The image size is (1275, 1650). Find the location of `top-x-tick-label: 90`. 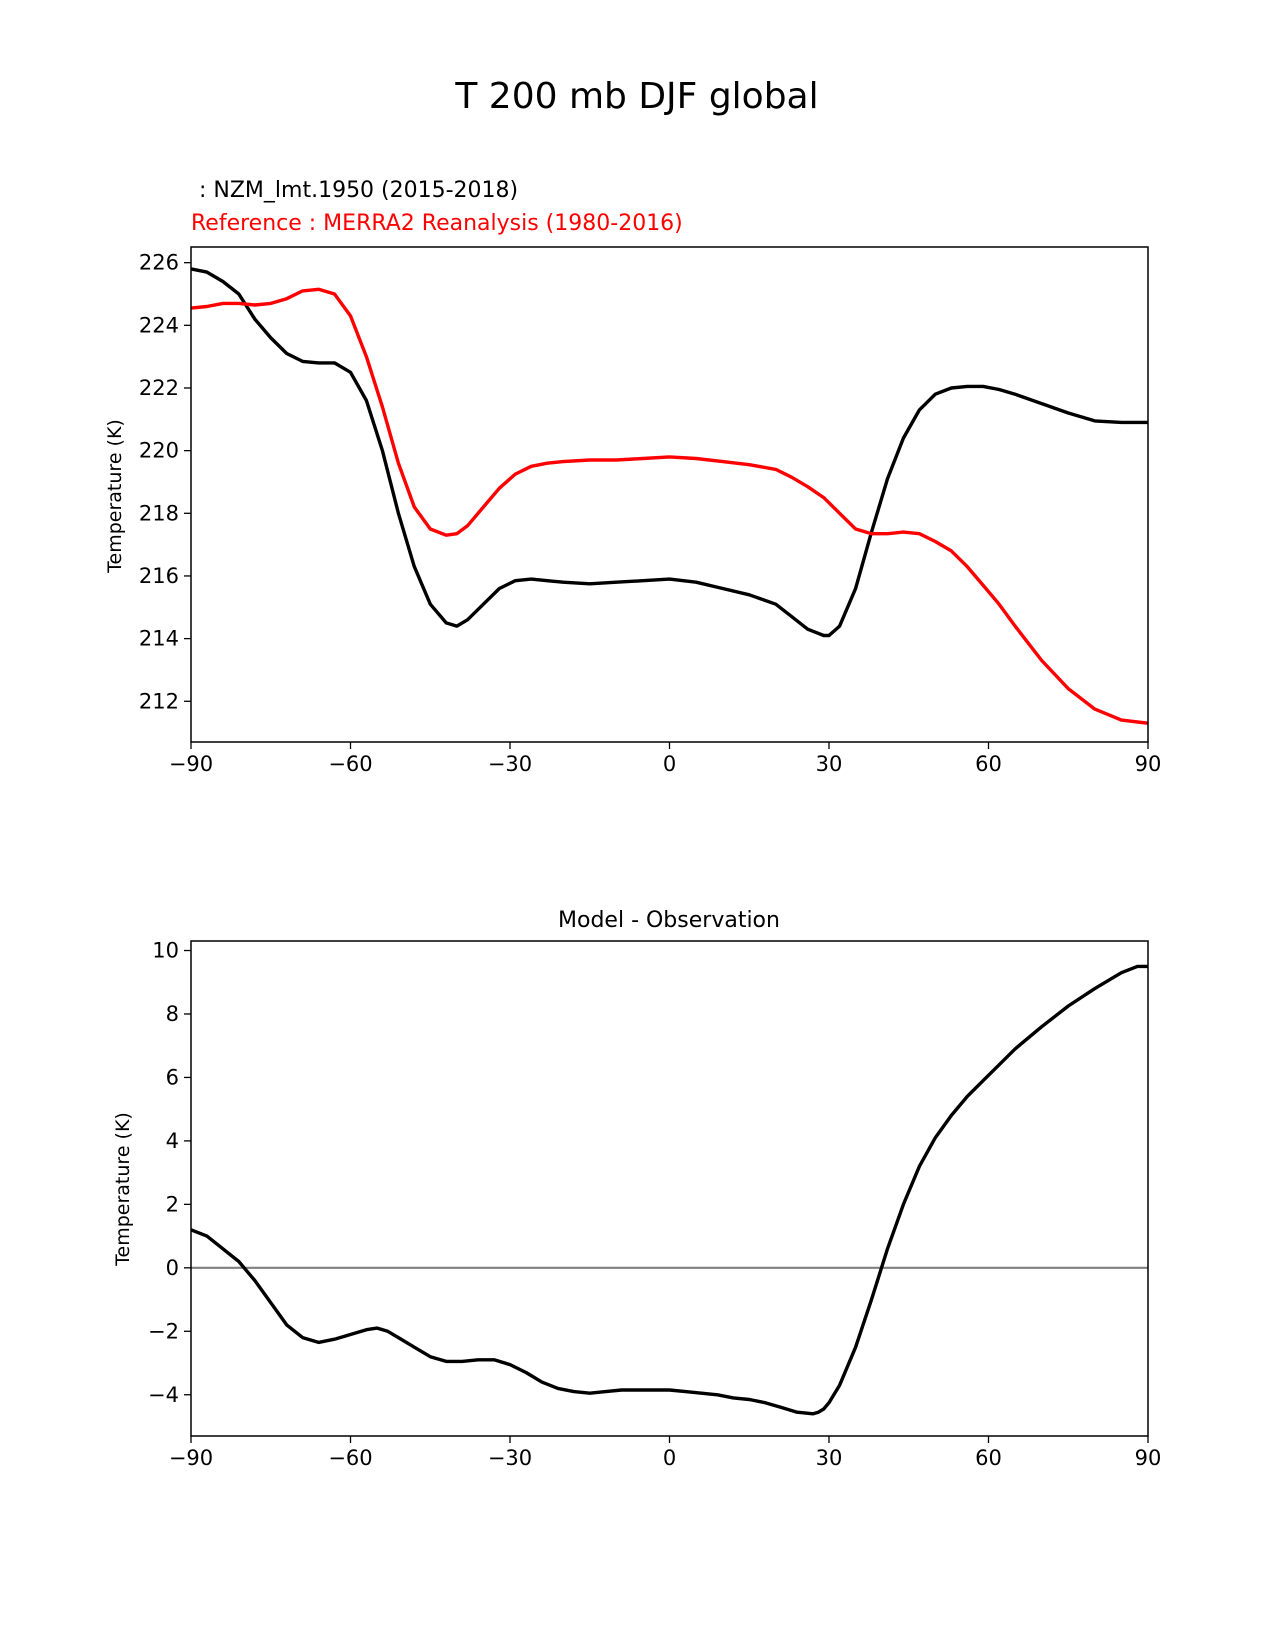

top-x-tick-label: 90 is located at coordinates (1148, 764).